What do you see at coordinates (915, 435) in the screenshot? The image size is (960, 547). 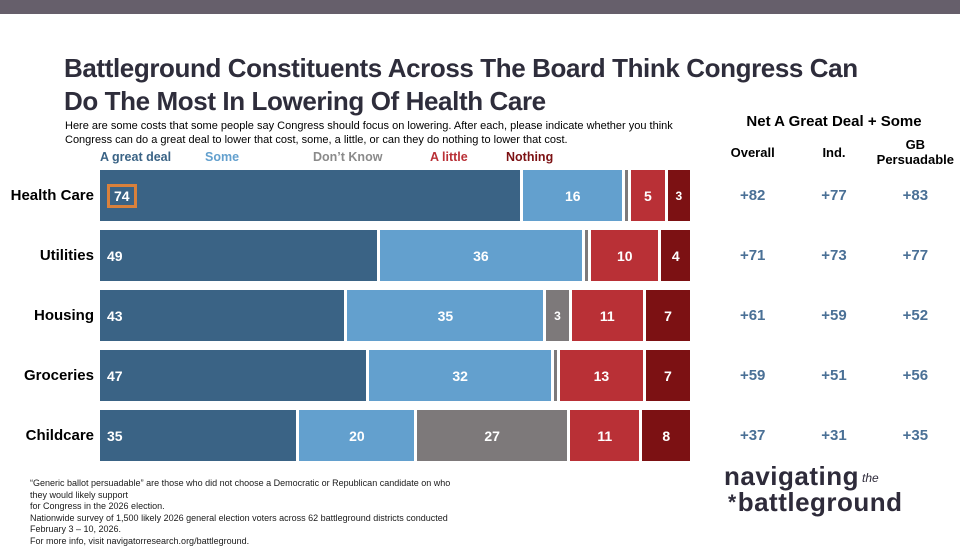 I see `net-value: +35` at bounding box center [915, 435].